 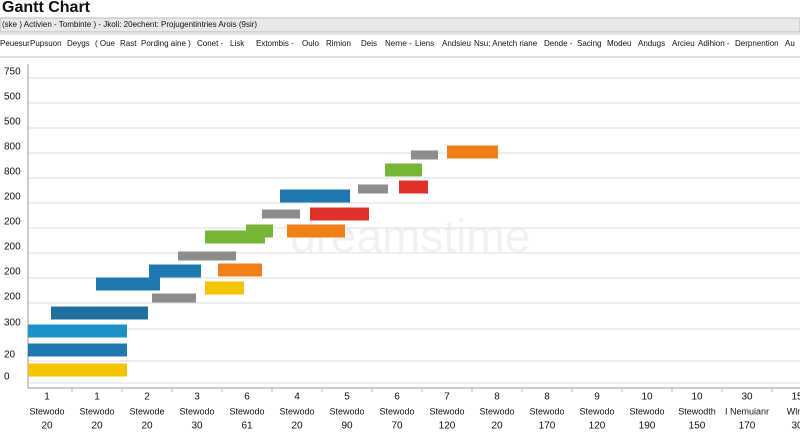 I want to click on column-header: Andsieu, so click(x=456, y=43).